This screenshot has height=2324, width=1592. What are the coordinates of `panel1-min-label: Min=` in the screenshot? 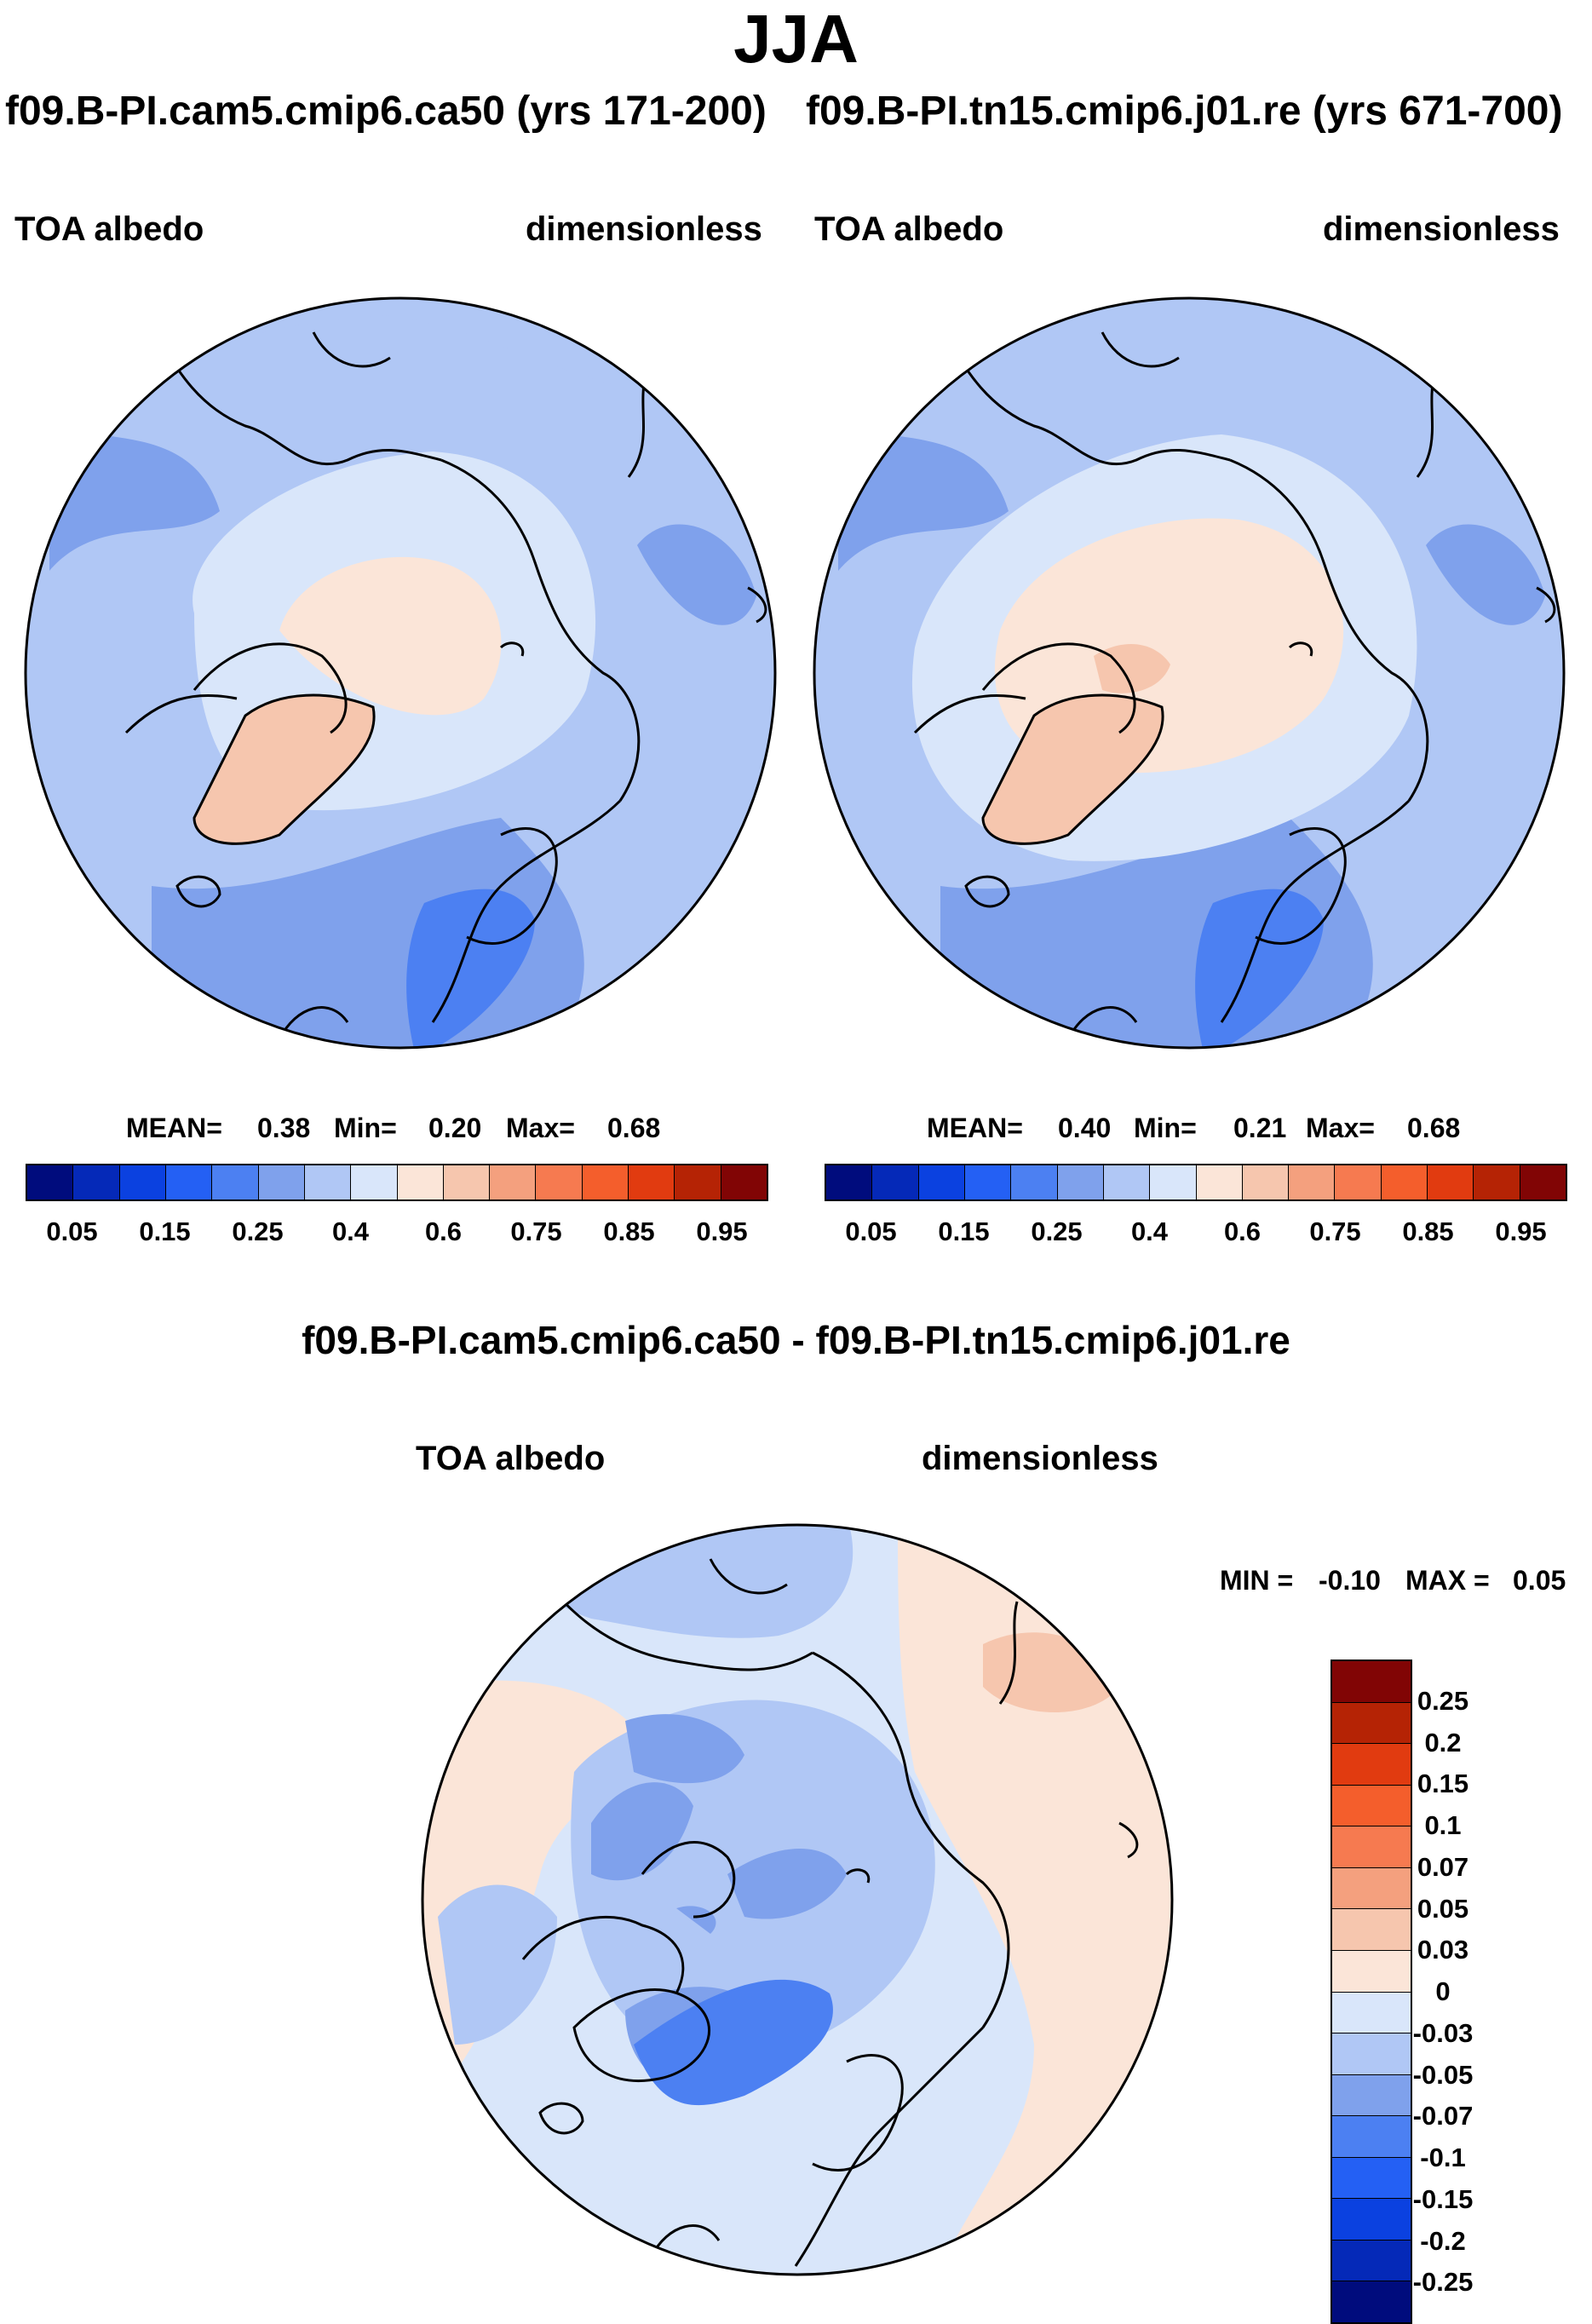 It's located at (365, 1128).